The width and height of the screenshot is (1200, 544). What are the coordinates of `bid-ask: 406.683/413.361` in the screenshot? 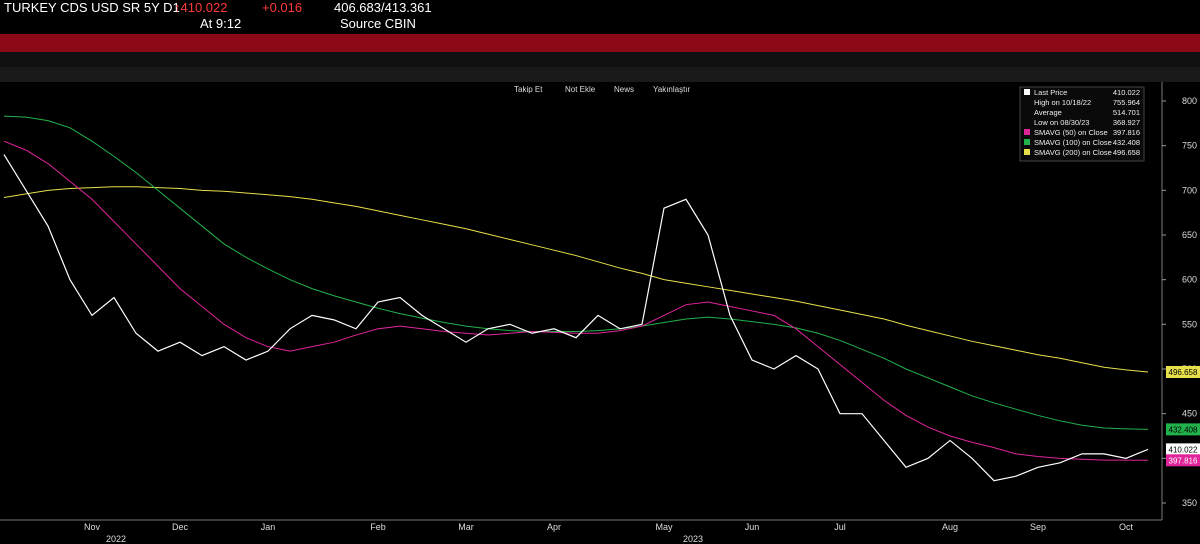 It's located at (383, 7).